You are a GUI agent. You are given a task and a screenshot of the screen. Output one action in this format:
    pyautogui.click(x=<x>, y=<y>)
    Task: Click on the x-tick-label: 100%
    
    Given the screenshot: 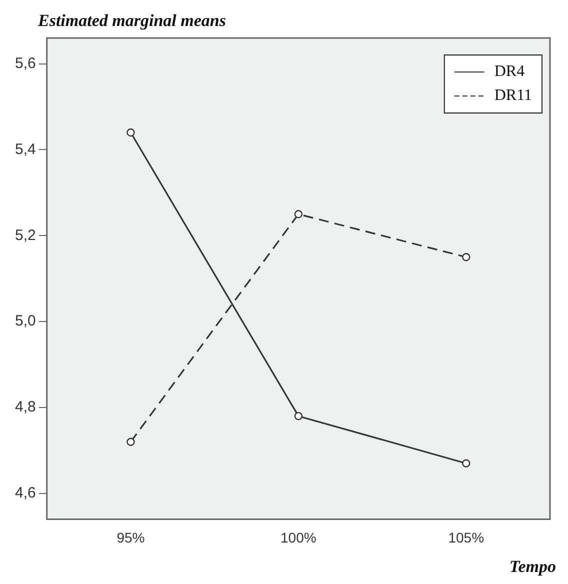 What is the action you would take?
    pyautogui.click(x=298, y=537)
    